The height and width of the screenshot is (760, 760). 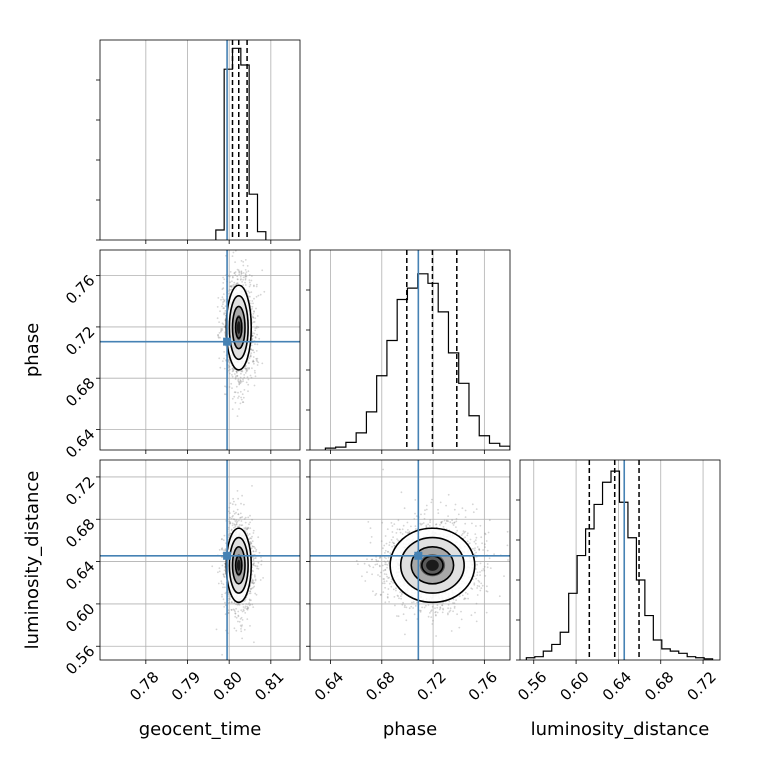 What do you see at coordinates (619, 565) in the screenshot?
I see `histogram-step-luminosity_distance` at bounding box center [619, 565].